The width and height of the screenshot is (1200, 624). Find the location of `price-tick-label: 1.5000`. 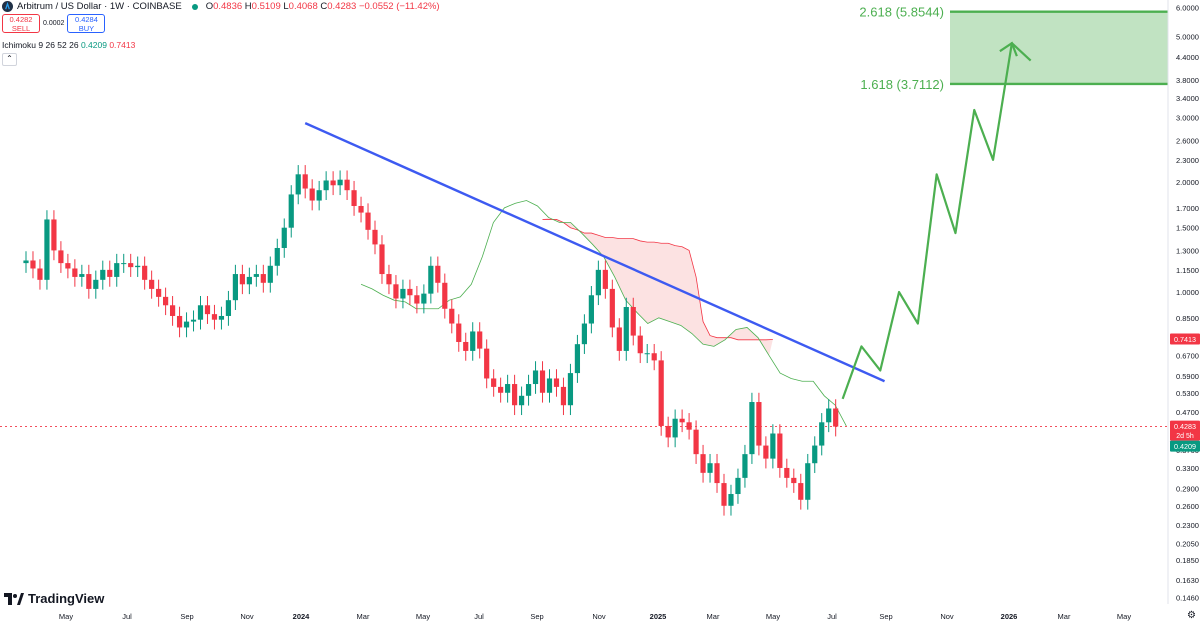

price-tick-label: 1.5000 is located at coordinates (1187, 228).